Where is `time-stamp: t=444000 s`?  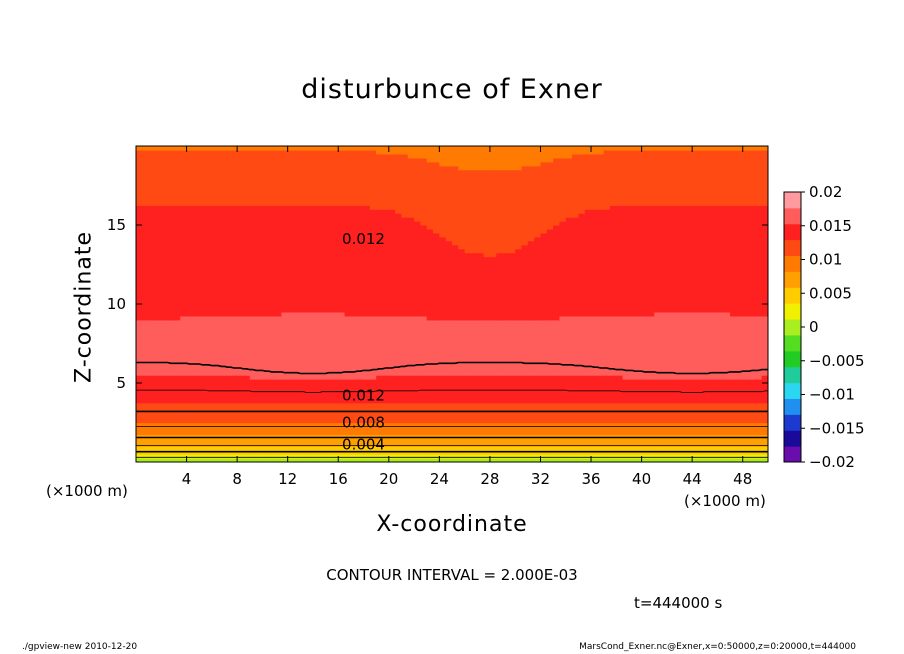 time-stamp: t=444000 s is located at coordinates (678, 603).